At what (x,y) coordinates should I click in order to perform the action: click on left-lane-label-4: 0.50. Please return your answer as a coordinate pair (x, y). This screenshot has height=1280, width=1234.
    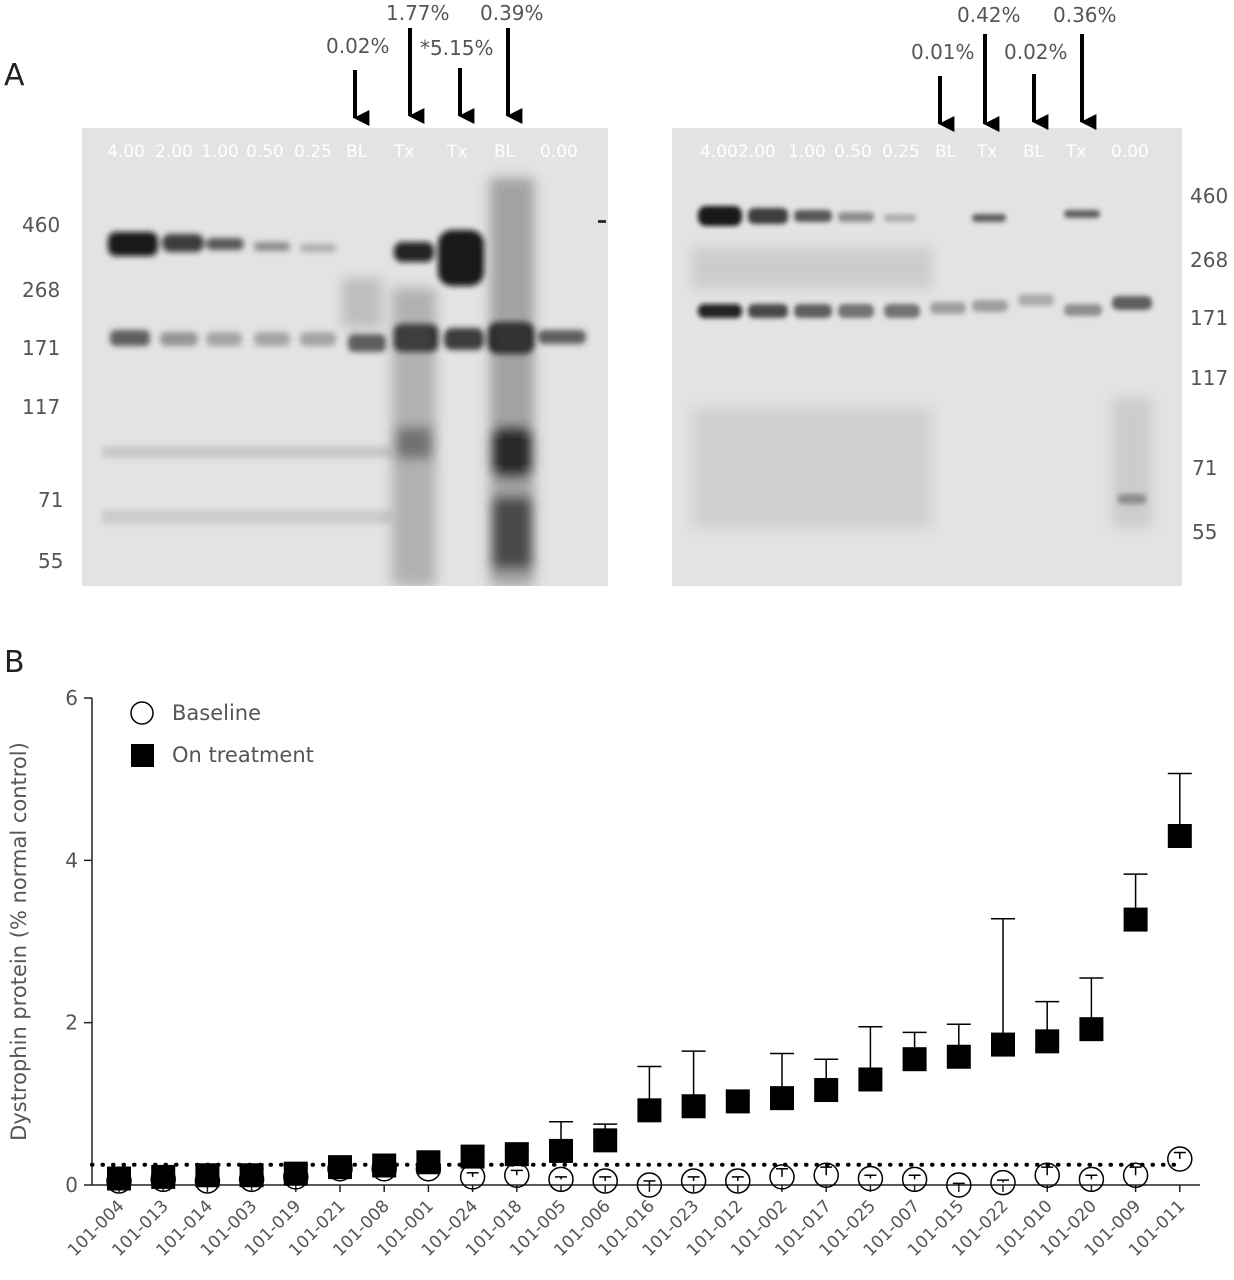
    Looking at the image, I should click on (265, 152).